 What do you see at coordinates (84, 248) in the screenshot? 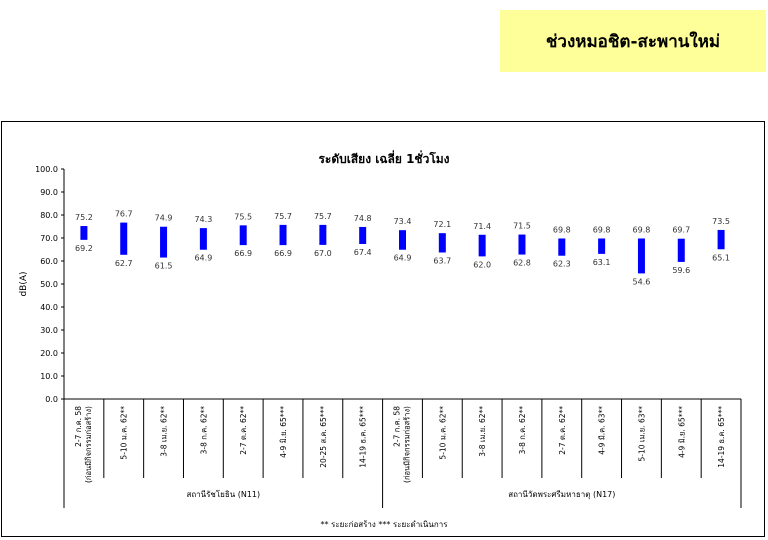
I see `min-value-label: 69.2` at bounding box center [84, 248].